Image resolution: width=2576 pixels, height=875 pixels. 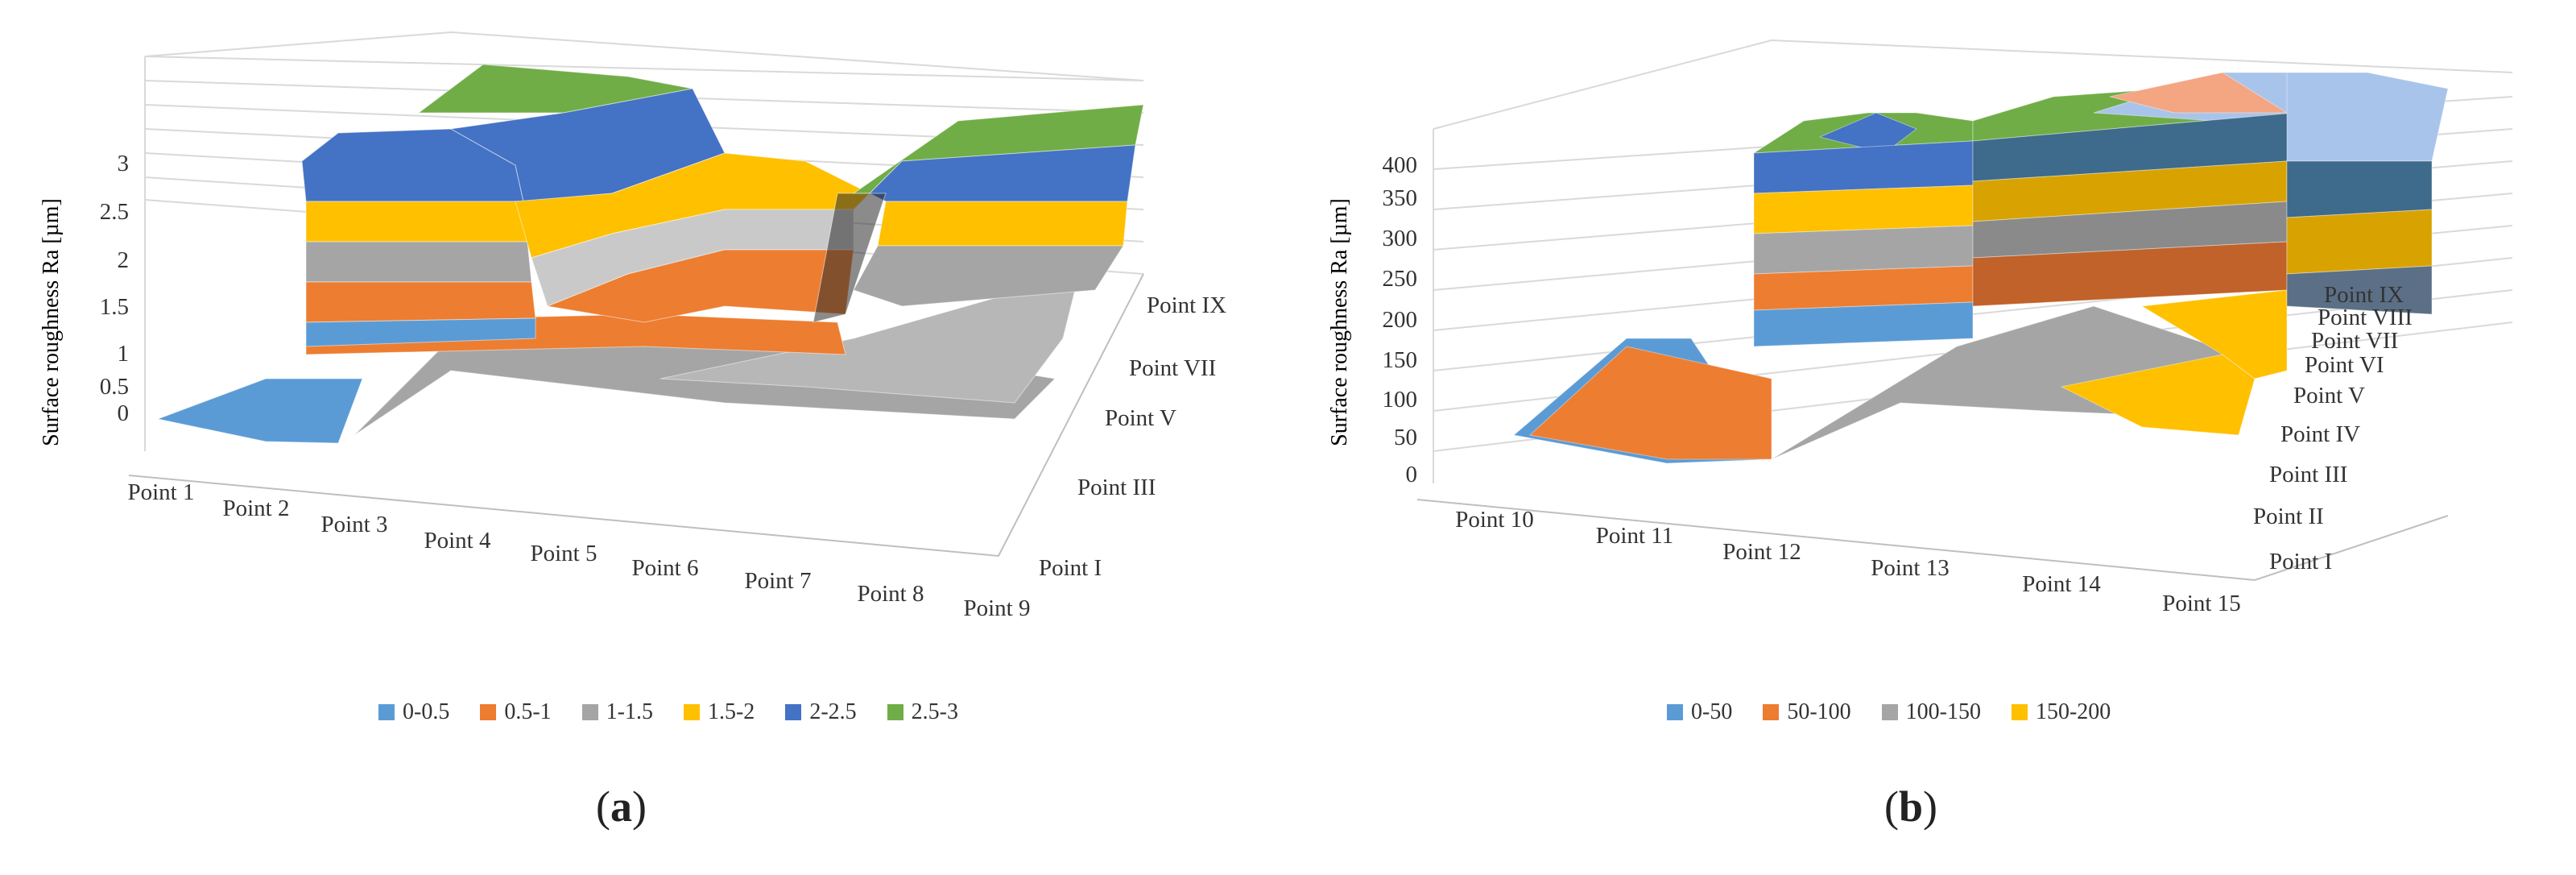 What do you see at coordinates (935, 711) in the screenshot?
I see `legend-label: 2.5-3` at bounding box center [935, 711].